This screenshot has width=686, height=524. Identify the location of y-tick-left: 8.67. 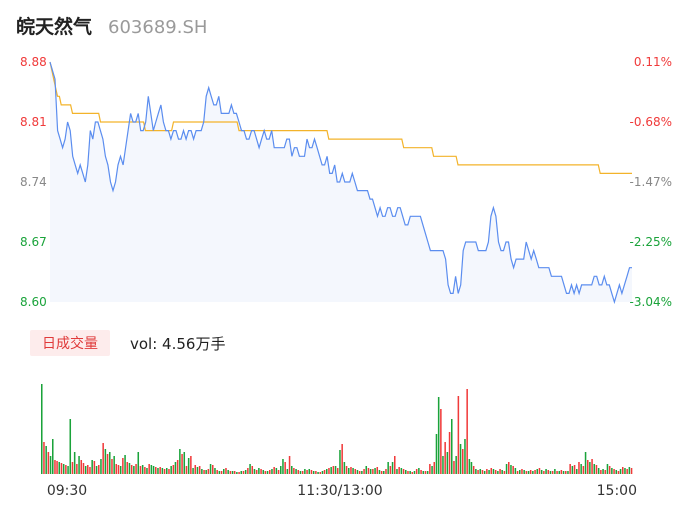
(33, 242).